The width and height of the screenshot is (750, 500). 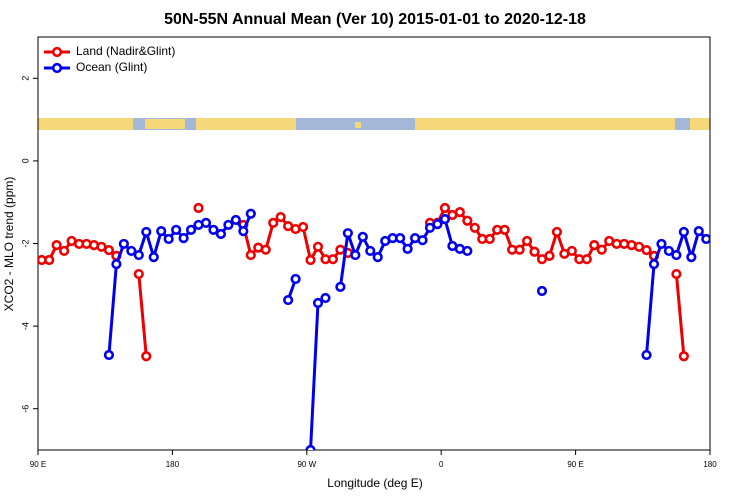 What do you see at coordinates (441, 464) in the screenshot?
I see `x-tick-label: 0` at bounding box center [441, 464].